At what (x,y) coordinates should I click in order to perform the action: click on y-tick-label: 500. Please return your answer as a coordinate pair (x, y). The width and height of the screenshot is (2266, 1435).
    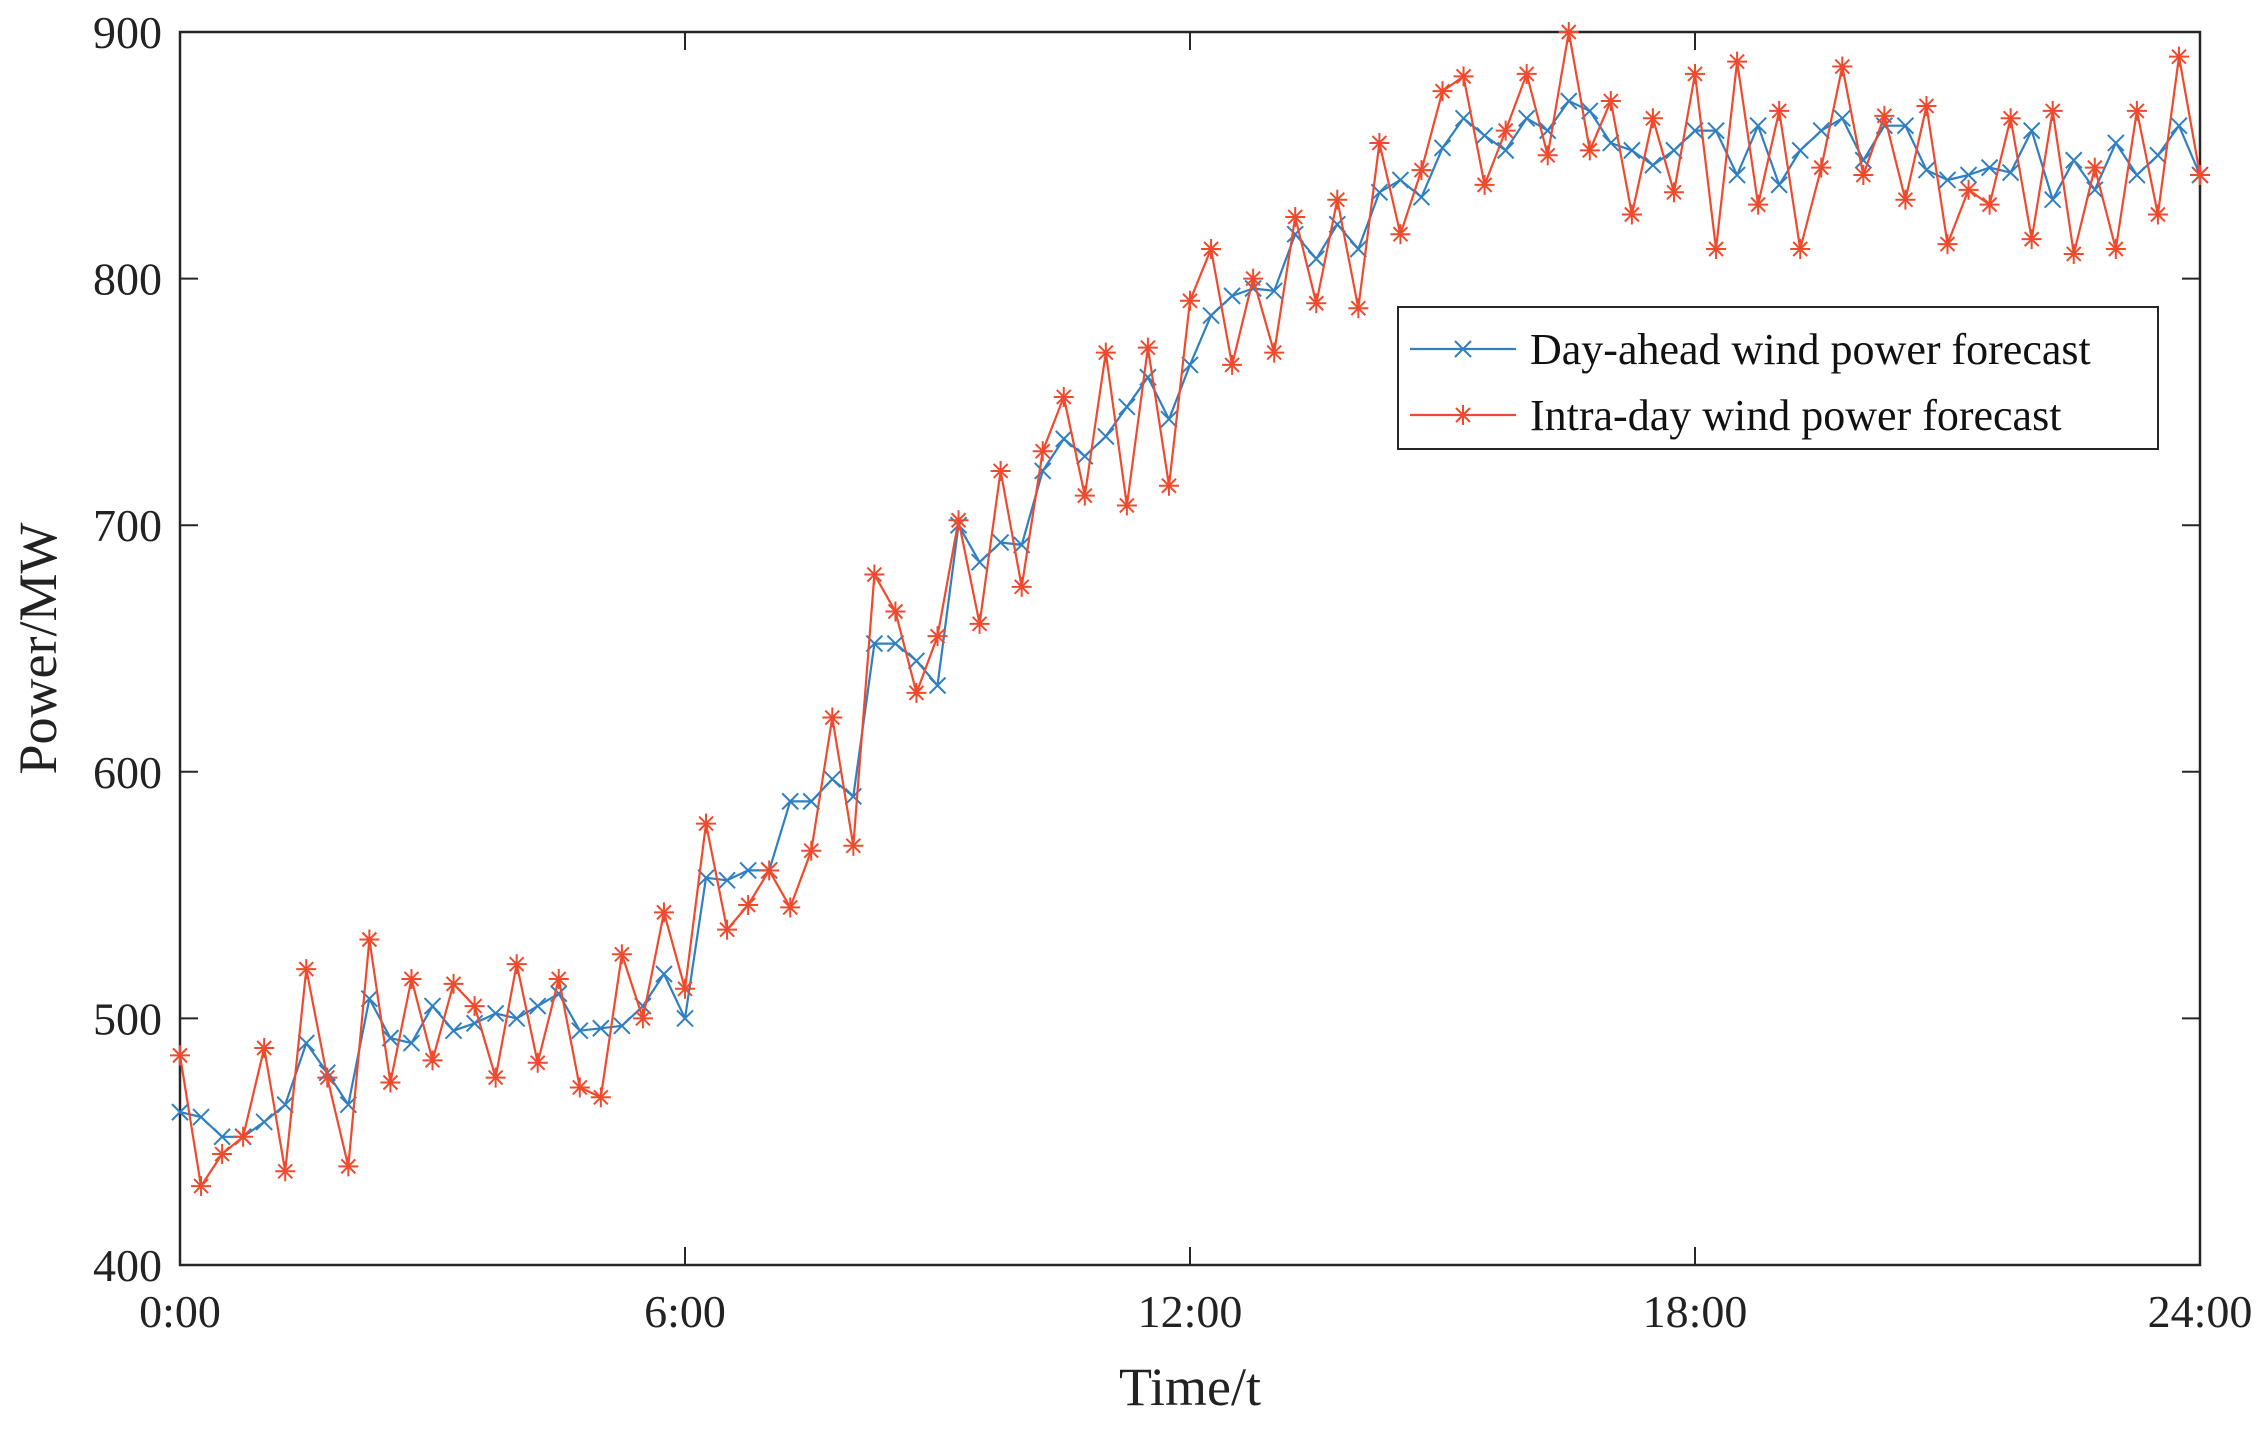
    Looking at the image, I should click on (127, 1018).